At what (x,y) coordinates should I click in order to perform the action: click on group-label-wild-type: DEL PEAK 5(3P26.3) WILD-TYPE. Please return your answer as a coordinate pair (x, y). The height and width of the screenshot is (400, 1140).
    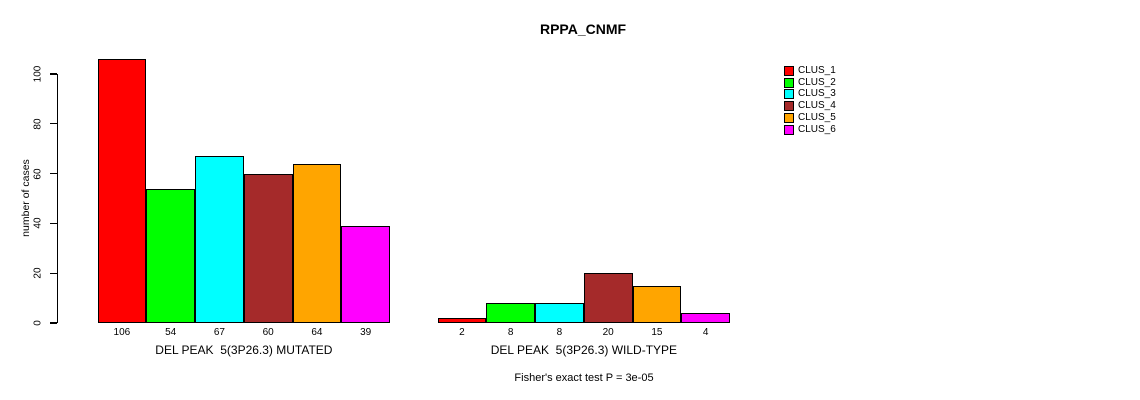
    Looking at the image, I should click on (584, 350).